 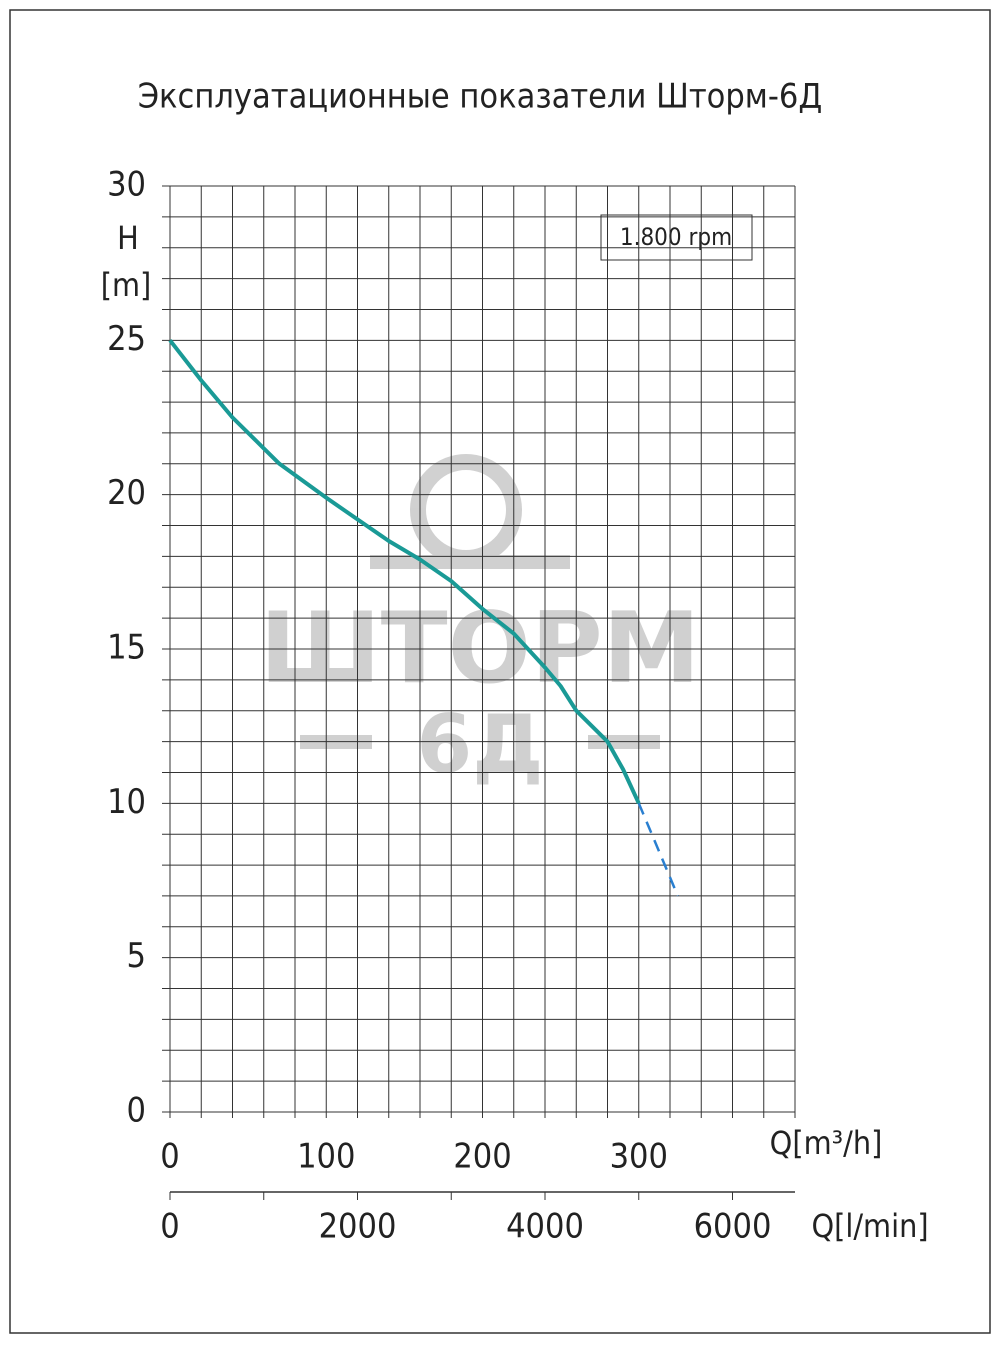 What do you see at coordinates (126, 185) in the screenshot?
I see `y-tick-label: 30` at bounding box center [126, 185].